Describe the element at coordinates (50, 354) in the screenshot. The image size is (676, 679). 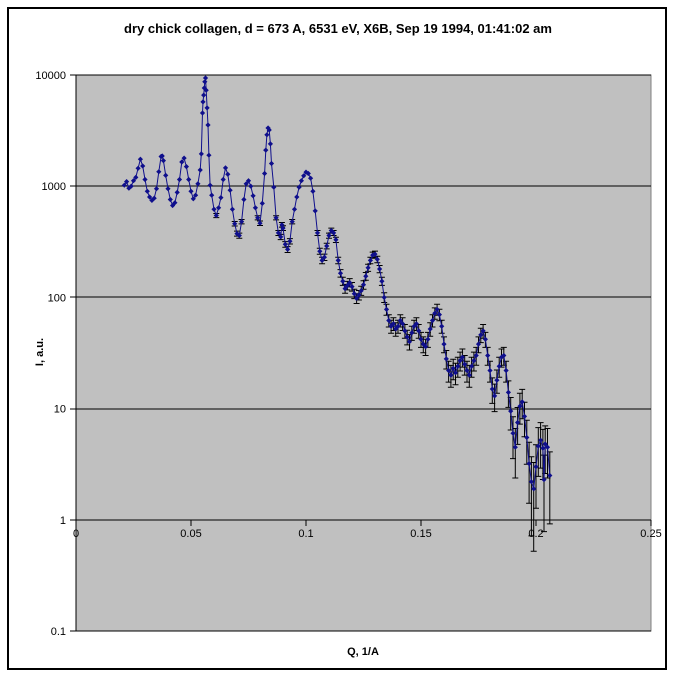
I see `y-tick-labels: 10000 1000 100 10 1 0.1` at that location.